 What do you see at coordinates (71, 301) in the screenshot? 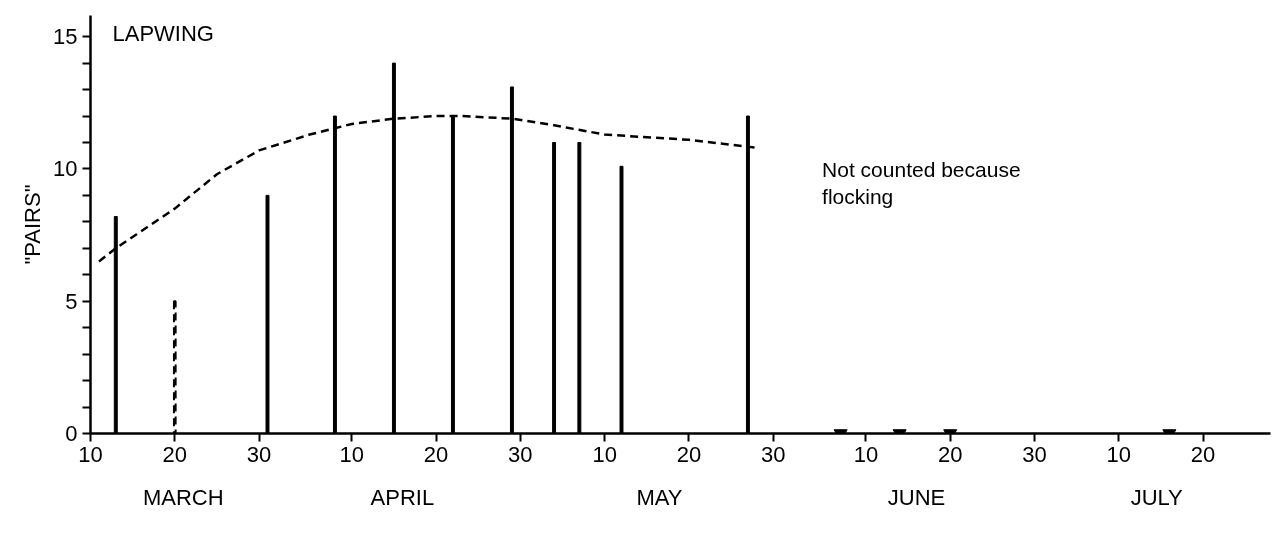
I see `y-tick-label: 5` at bounding box center [71, 301].